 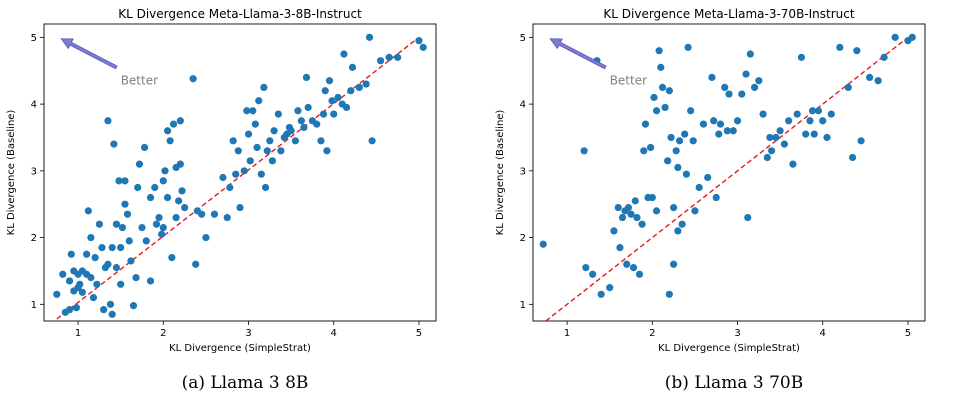 What do you see at coordinates (240, 348) in the screenshot?
I see `x-axis-label-8b: KL Divergence (SimpleStrat)` at bounding box center [240, 348].